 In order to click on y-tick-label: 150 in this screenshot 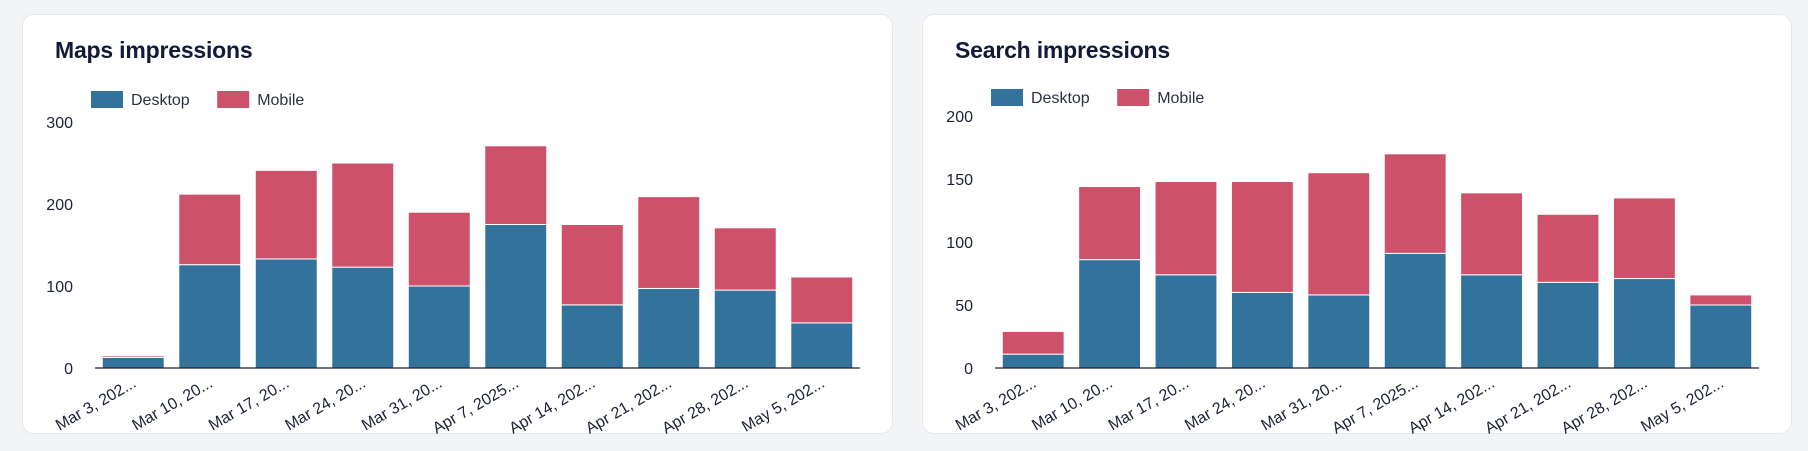, I will do `click(959, 180)`.